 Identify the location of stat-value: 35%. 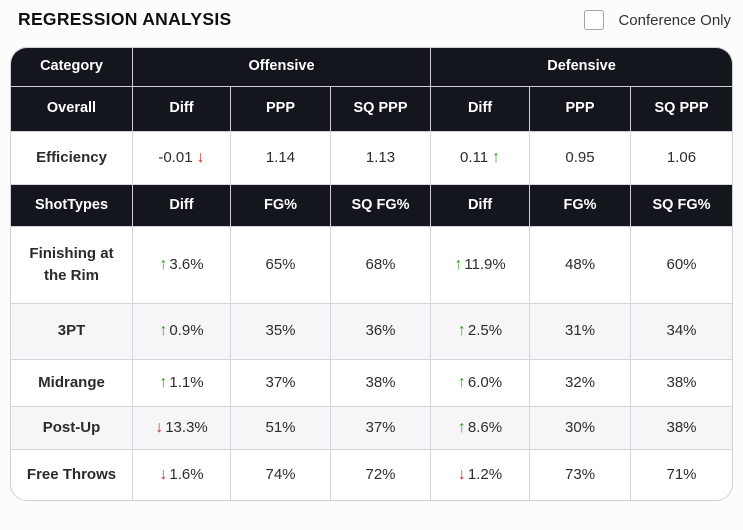
(280, 331).